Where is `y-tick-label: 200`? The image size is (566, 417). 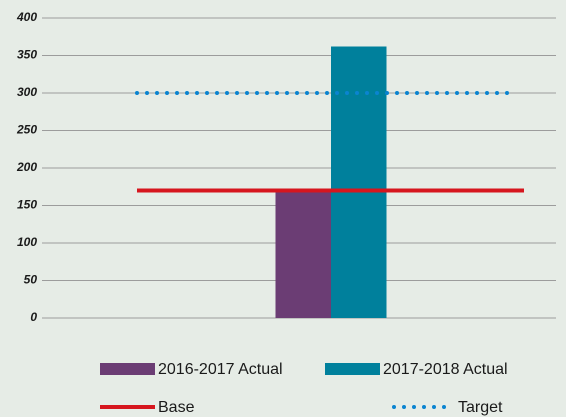
y-tick-label: 200 is located at coordinates (26, 167).